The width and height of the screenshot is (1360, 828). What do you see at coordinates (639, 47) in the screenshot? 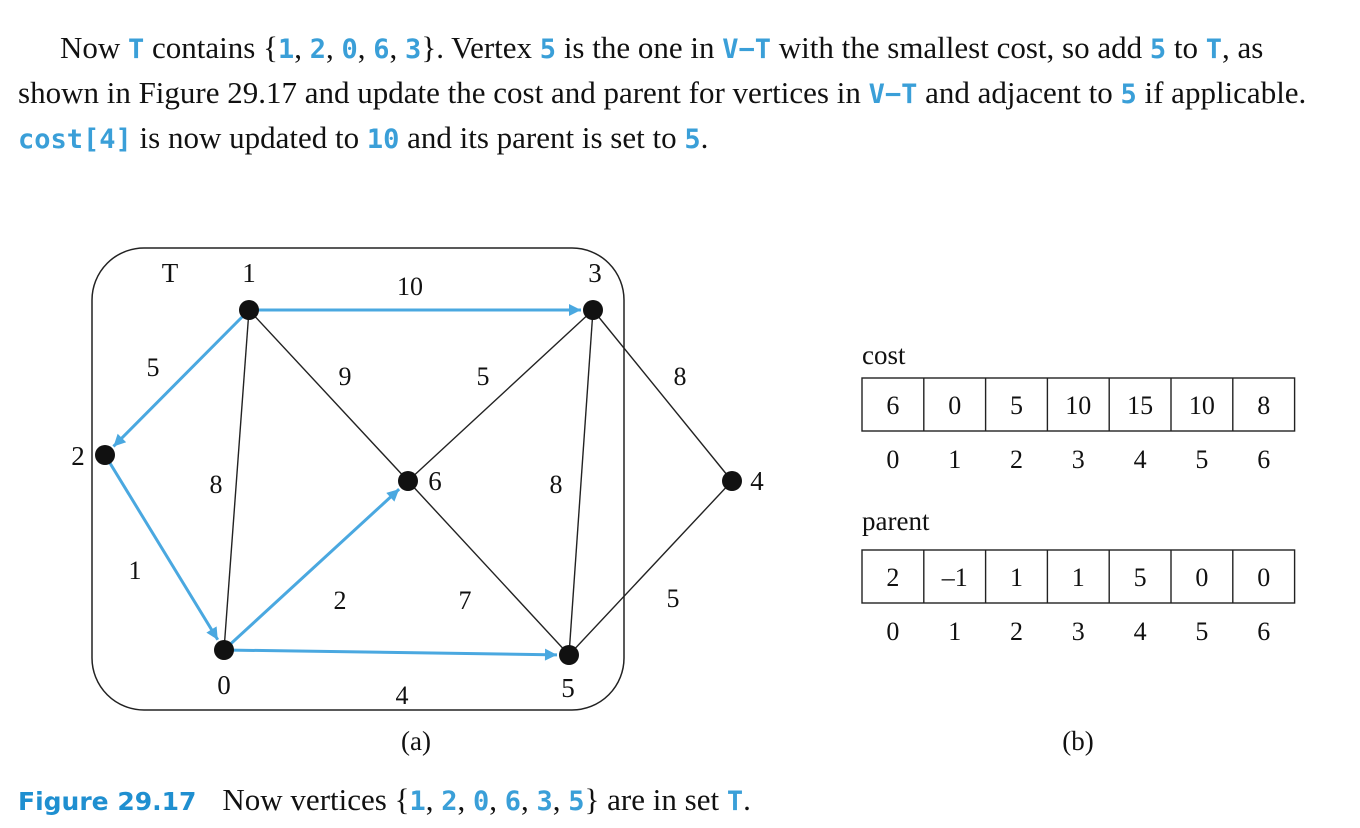
I see `text: is the one in` at bounding box center [639, 47].